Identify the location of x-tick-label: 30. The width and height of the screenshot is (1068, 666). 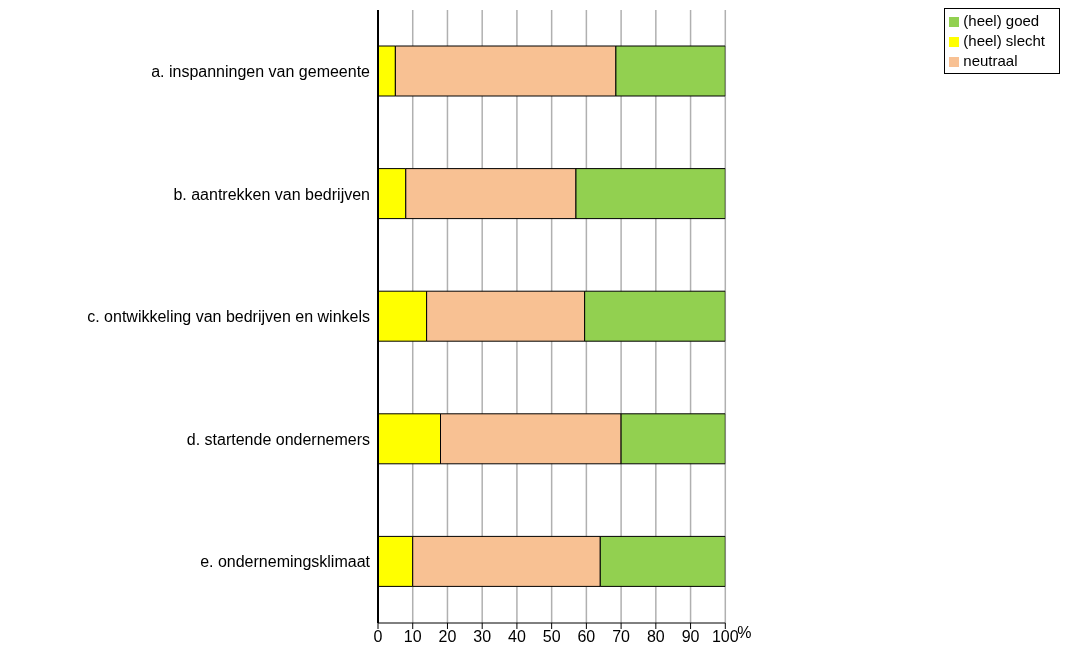
(482, 637).